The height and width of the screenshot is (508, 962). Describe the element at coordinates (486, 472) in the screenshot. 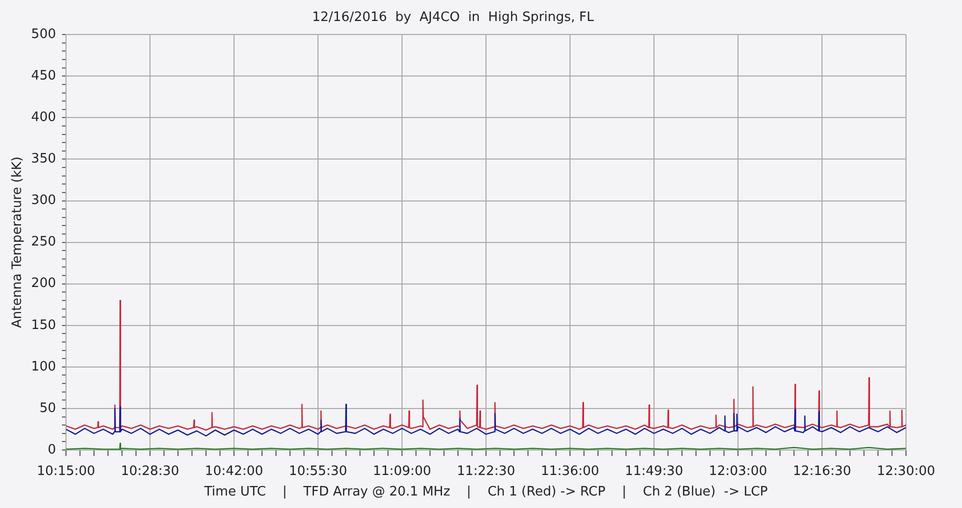

I see `x-tick-label: 11:22:30` at that location.